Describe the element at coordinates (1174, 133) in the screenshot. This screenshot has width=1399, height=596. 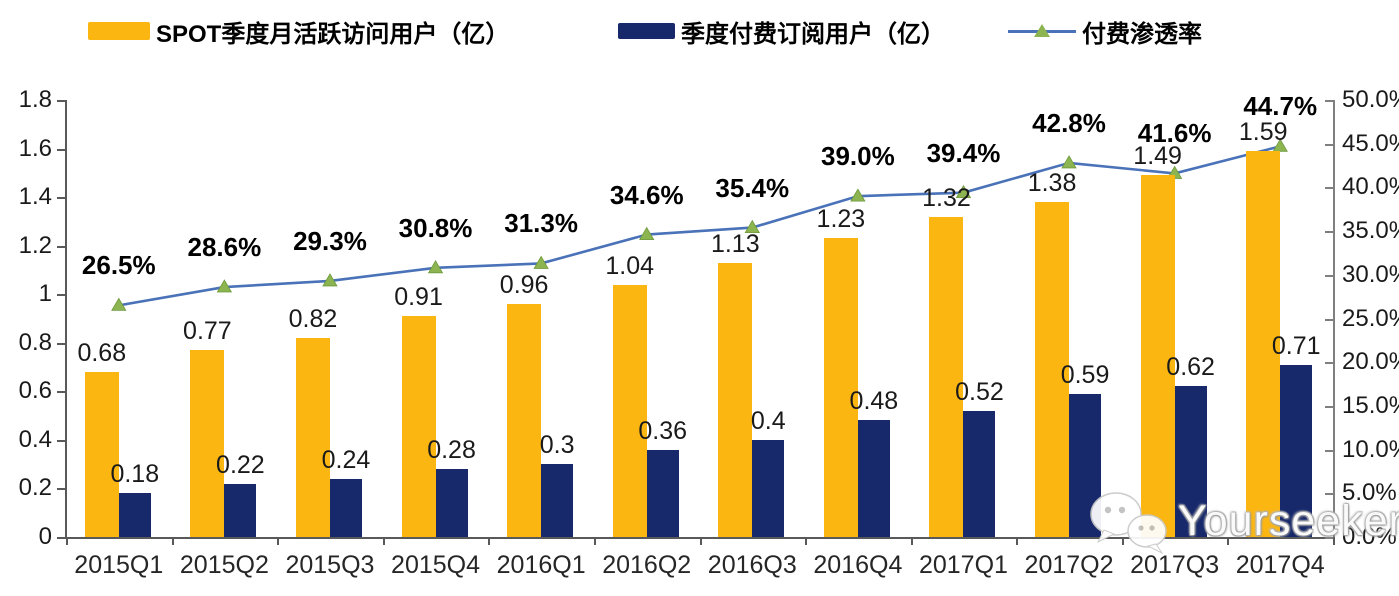
I see `penetration-label: 41.6%` at that location.